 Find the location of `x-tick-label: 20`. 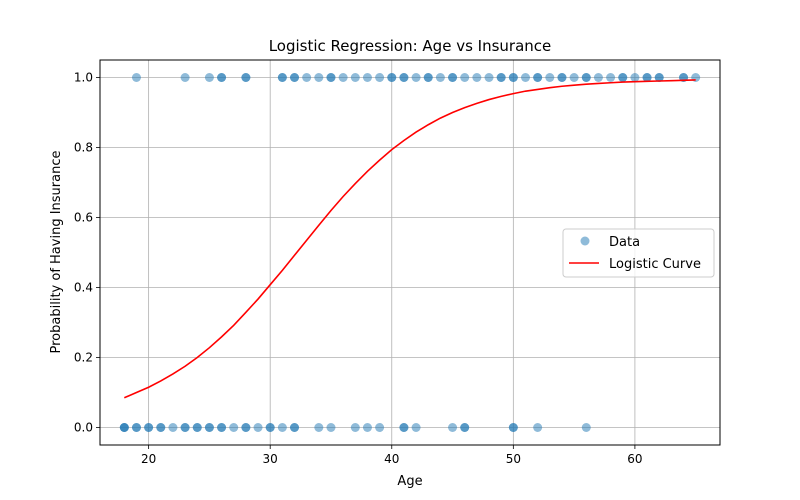

x-tick-label: 20 is located at coordinates (148, 459).